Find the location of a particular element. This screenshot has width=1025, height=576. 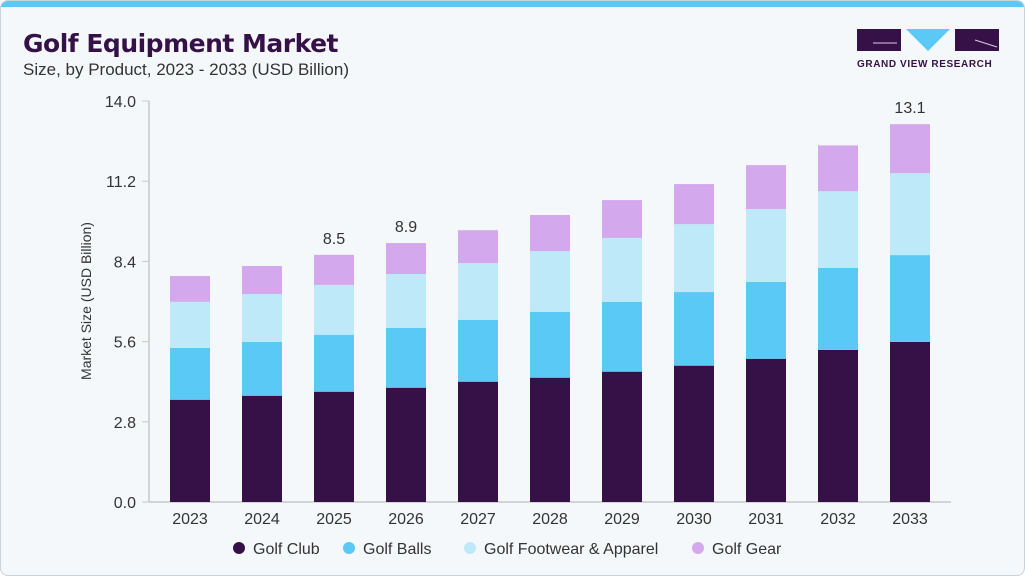

bar-segment-golf-balls-2030 is located at coordinates (694, 329).